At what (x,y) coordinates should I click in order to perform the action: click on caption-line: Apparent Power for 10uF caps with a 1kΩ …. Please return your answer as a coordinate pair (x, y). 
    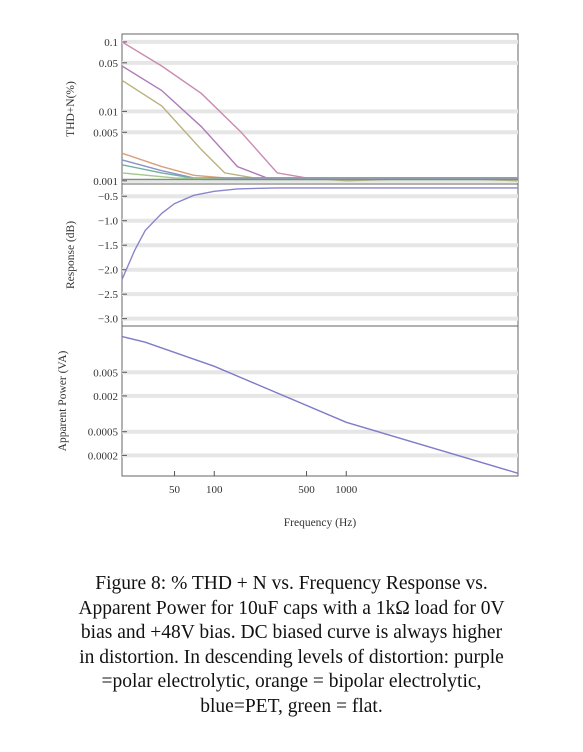
    Looking at the image, I should click on (291, 608).